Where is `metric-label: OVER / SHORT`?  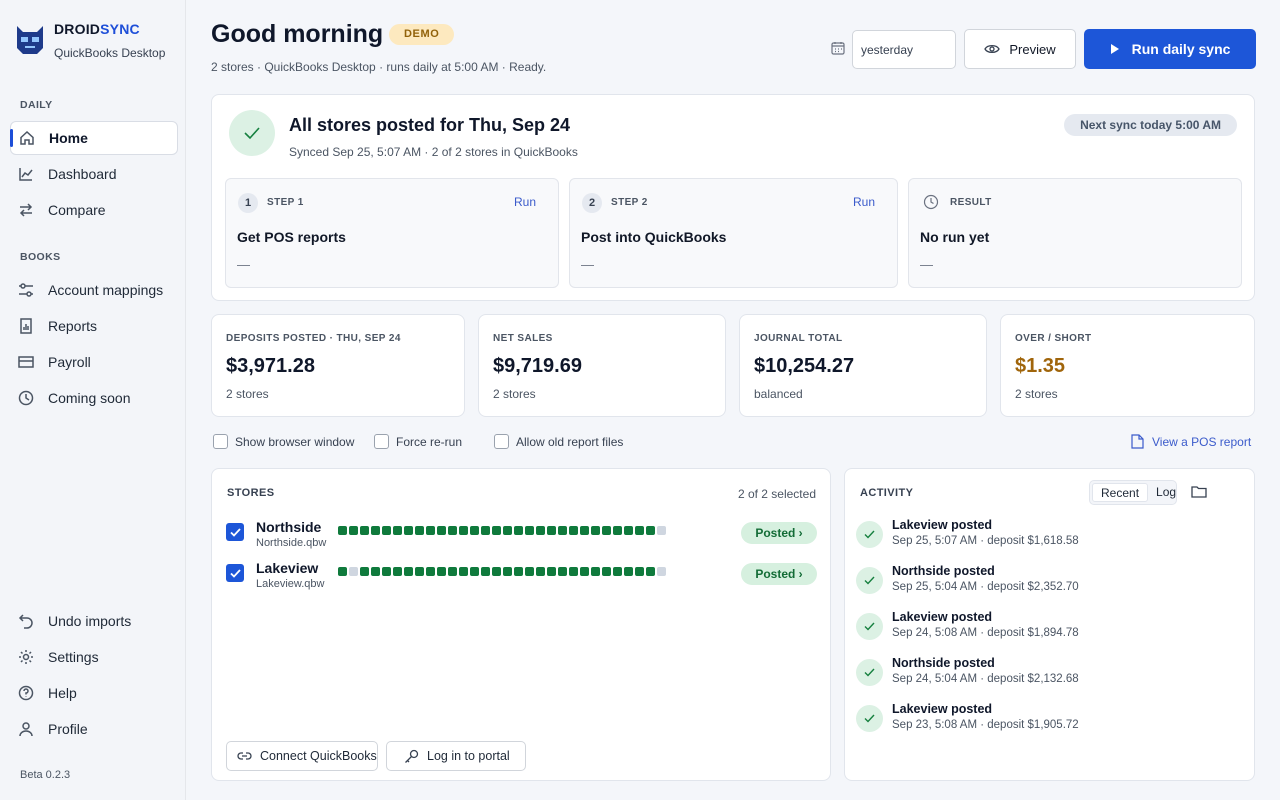
metric-label: OVER / SHORT is located at coordinates (1053, 338).